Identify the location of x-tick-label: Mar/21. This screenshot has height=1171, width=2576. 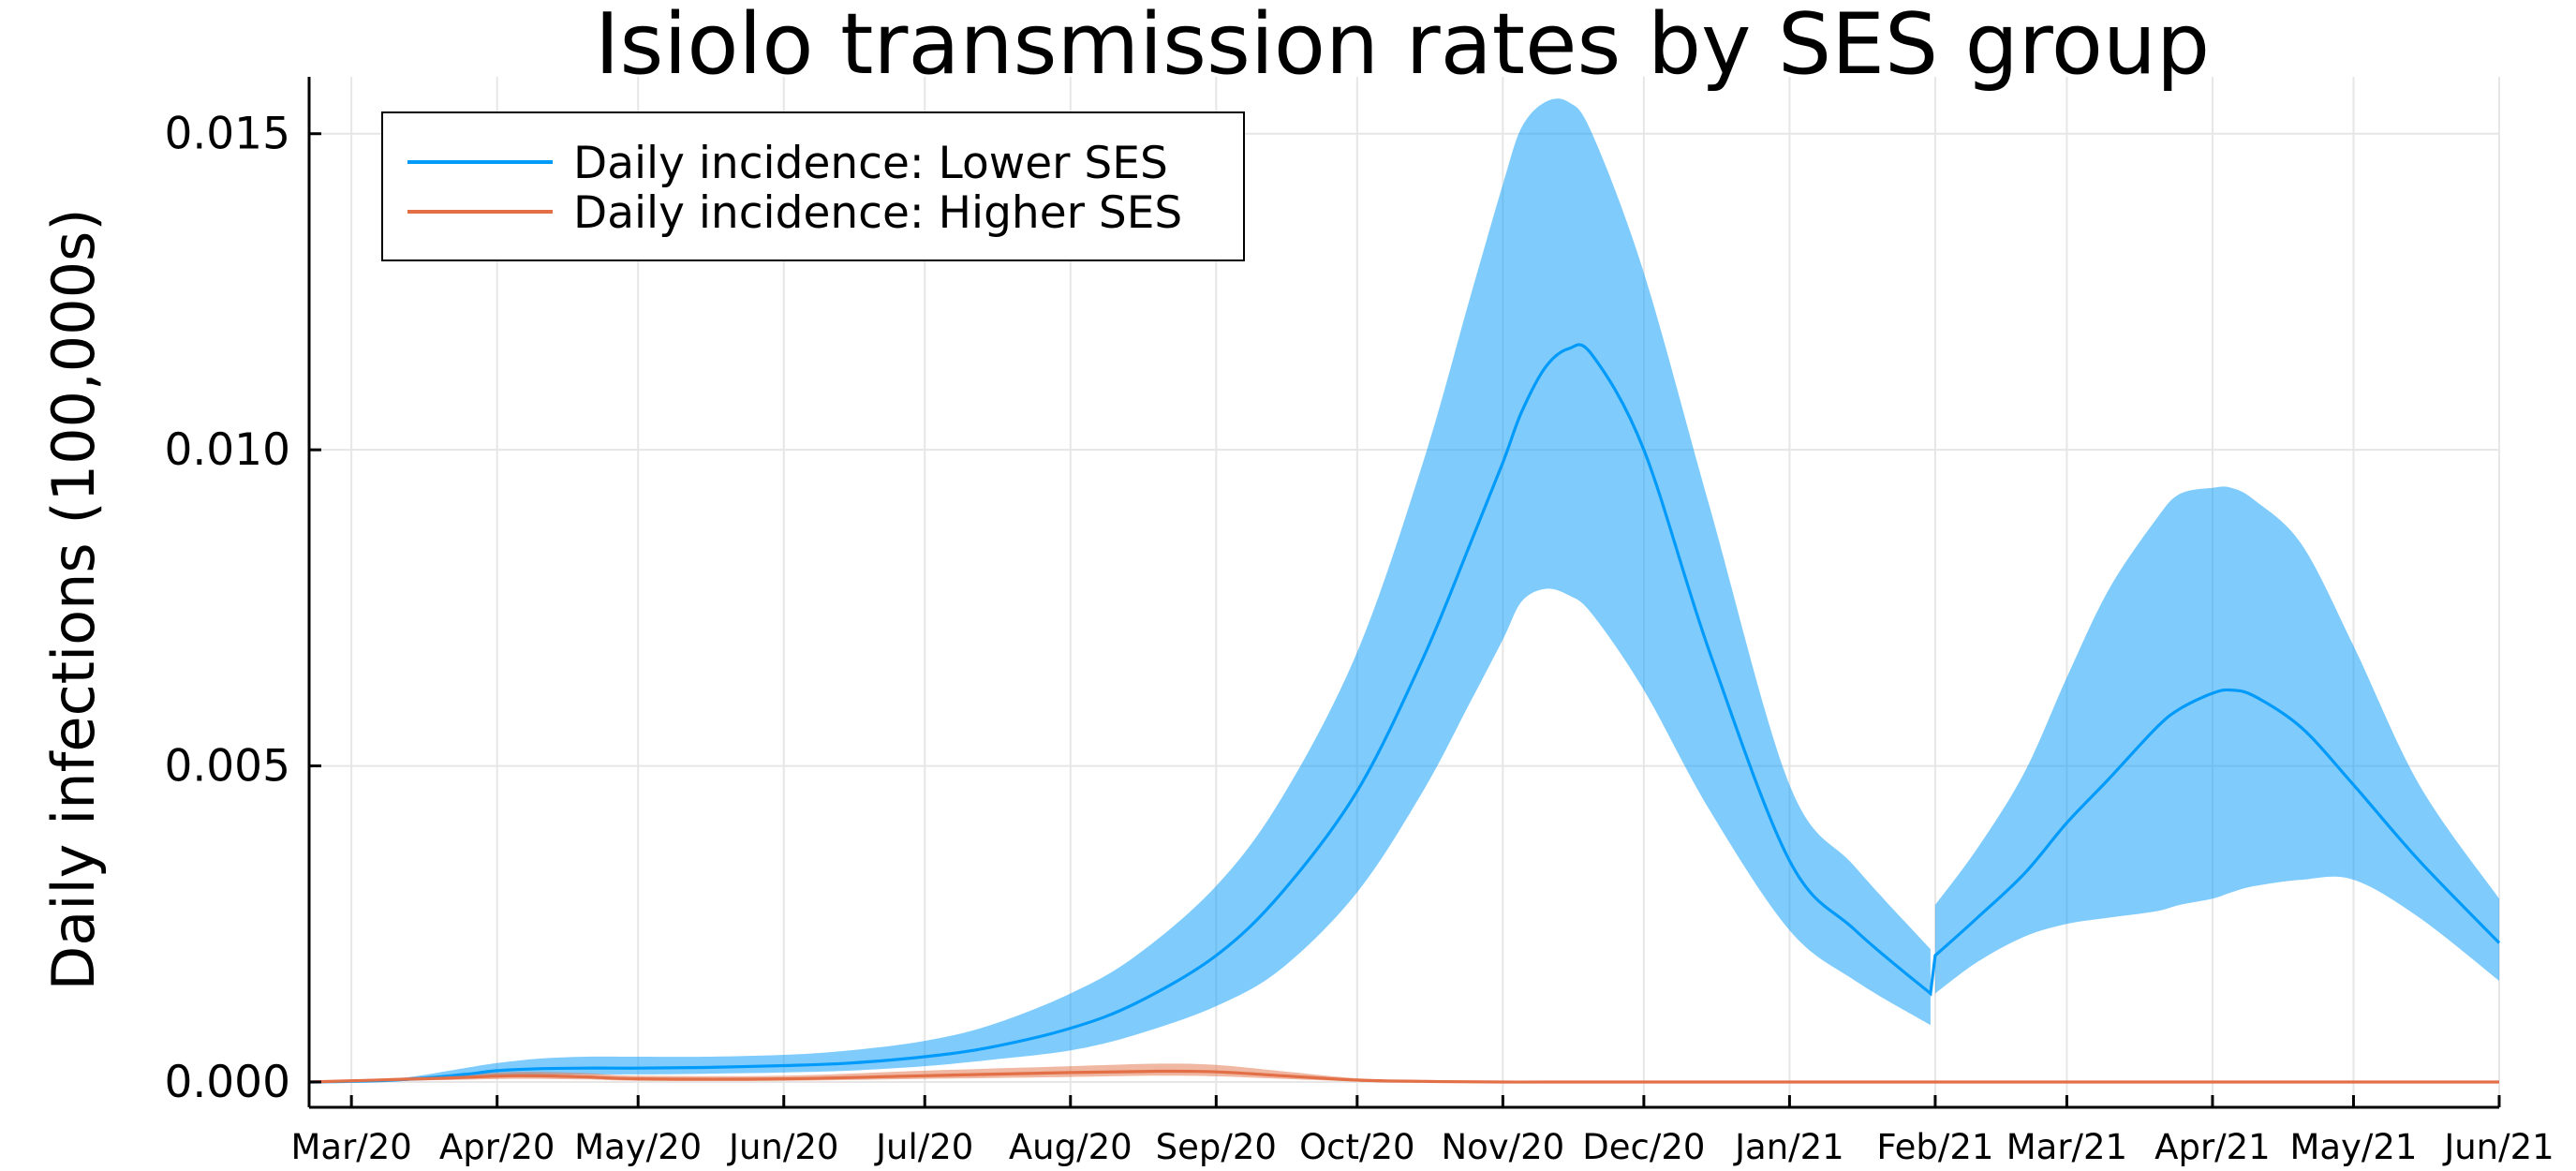
(2066, 1147).